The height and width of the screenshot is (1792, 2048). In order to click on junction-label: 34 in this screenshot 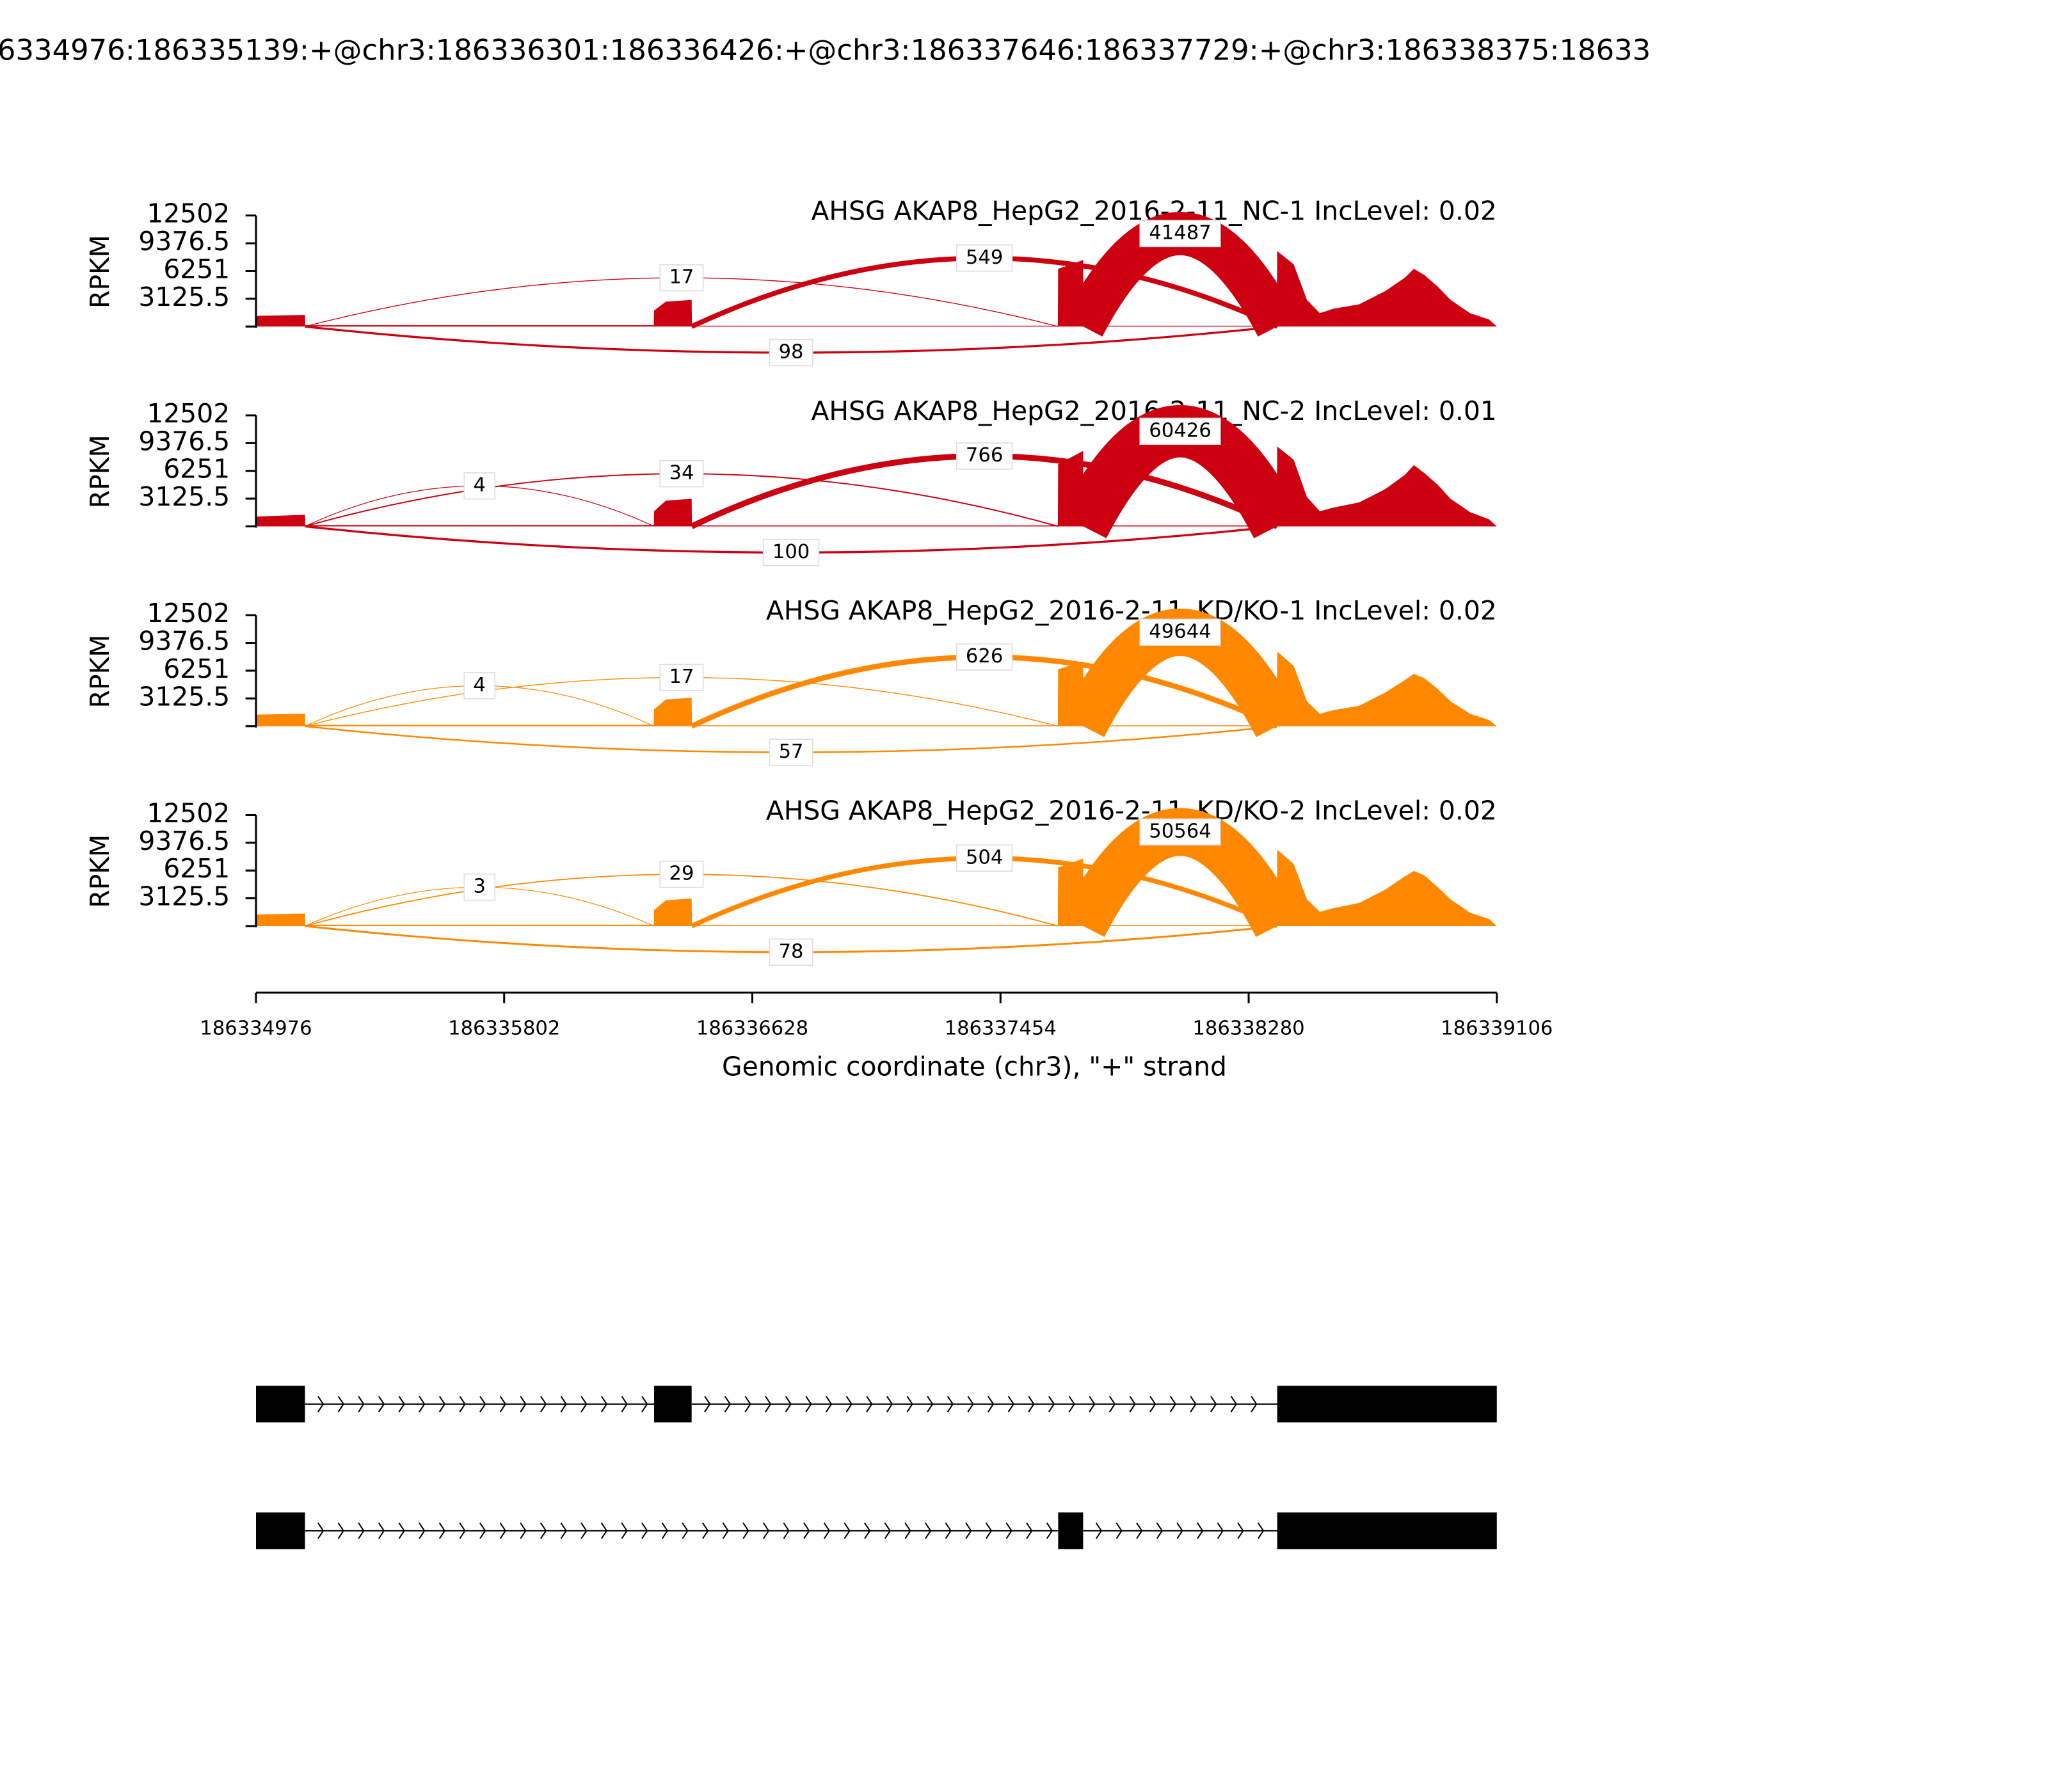, I will do `click(681, 473)`.